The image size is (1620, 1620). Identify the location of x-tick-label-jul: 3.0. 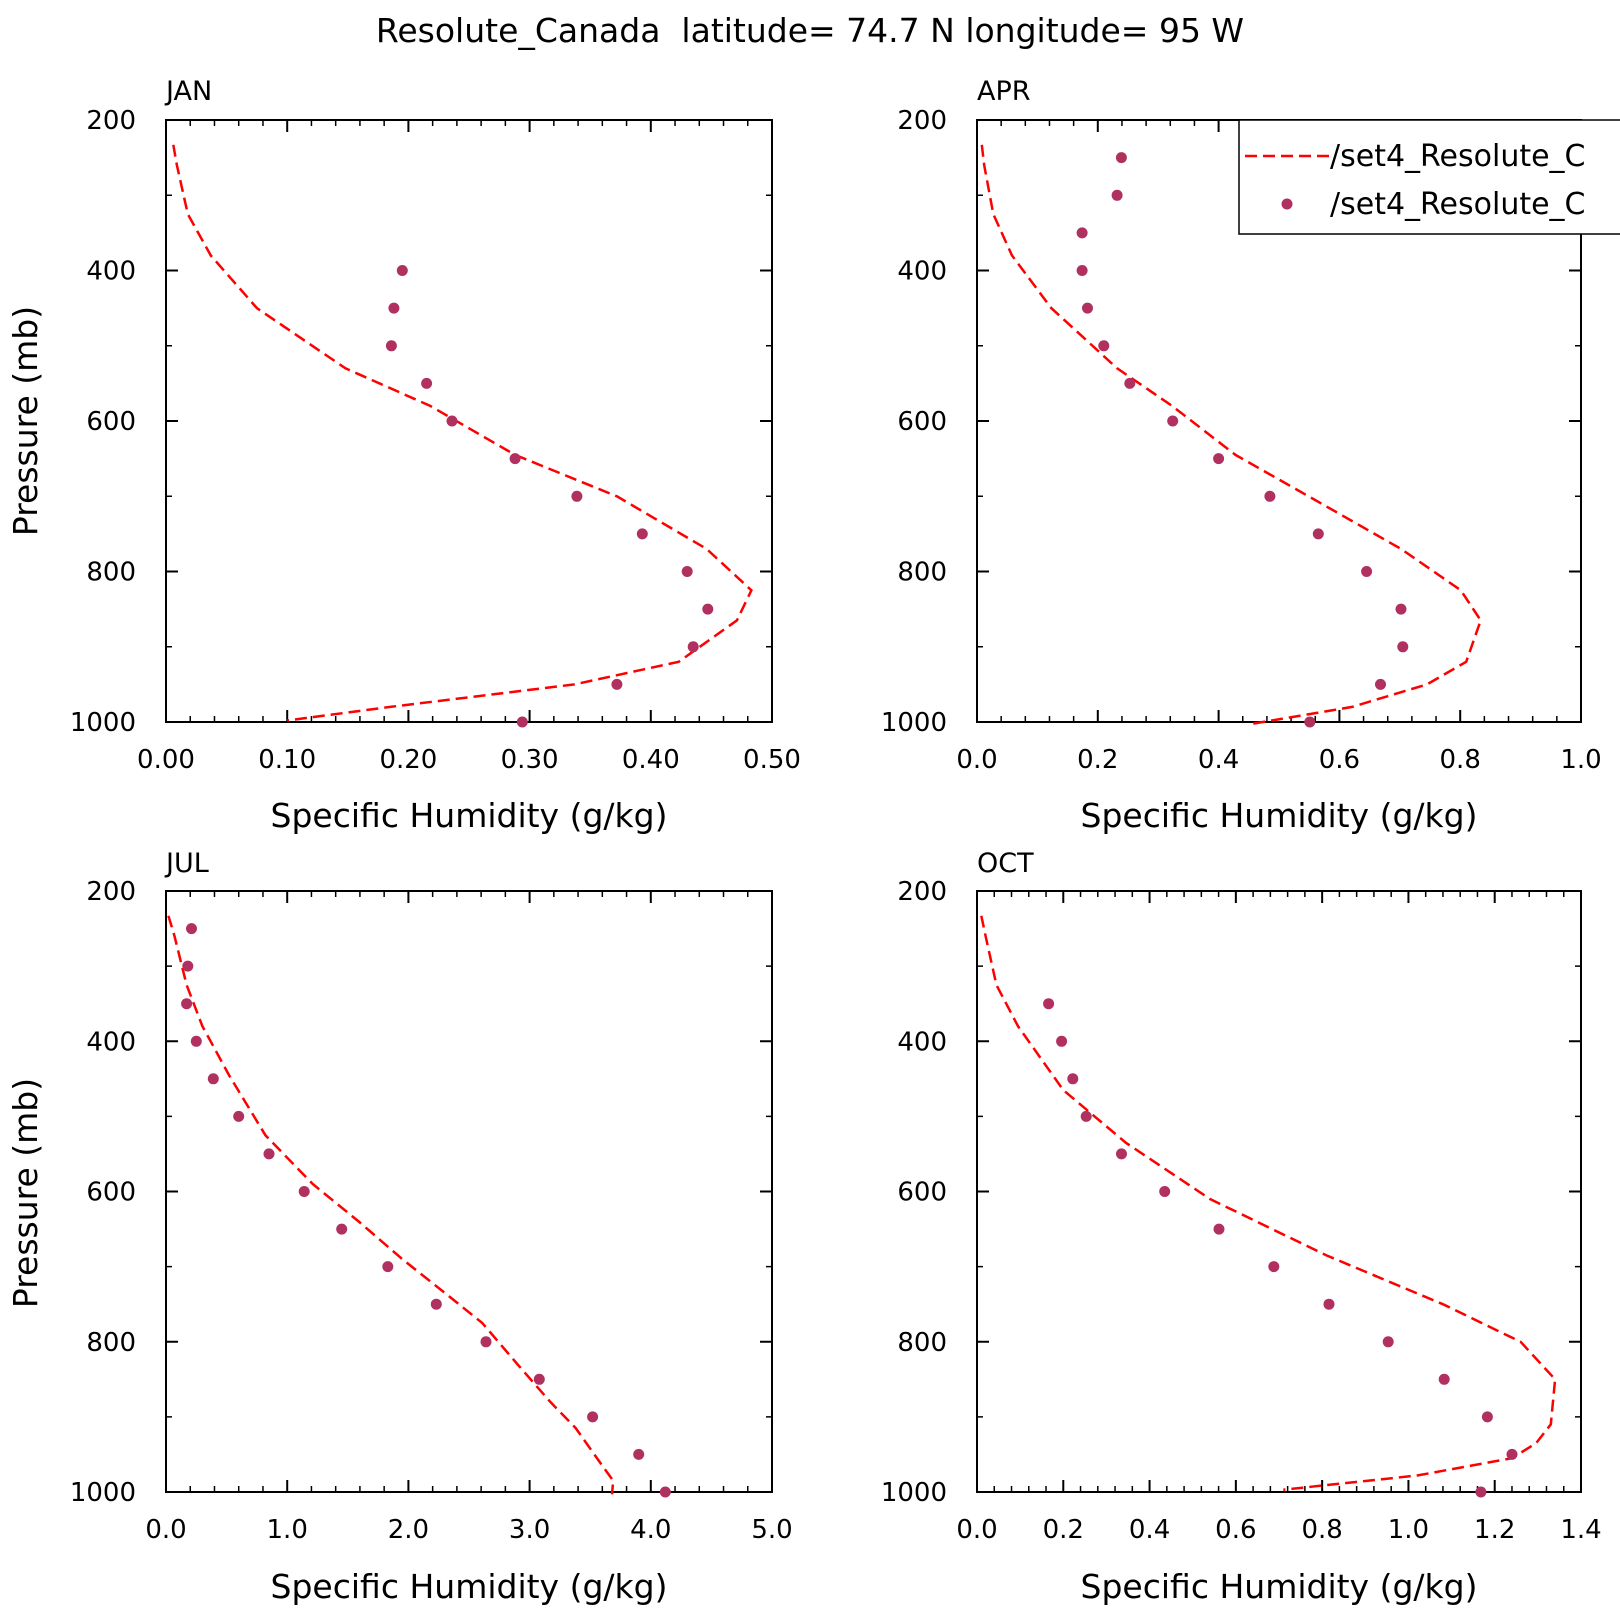
(529, 1530).